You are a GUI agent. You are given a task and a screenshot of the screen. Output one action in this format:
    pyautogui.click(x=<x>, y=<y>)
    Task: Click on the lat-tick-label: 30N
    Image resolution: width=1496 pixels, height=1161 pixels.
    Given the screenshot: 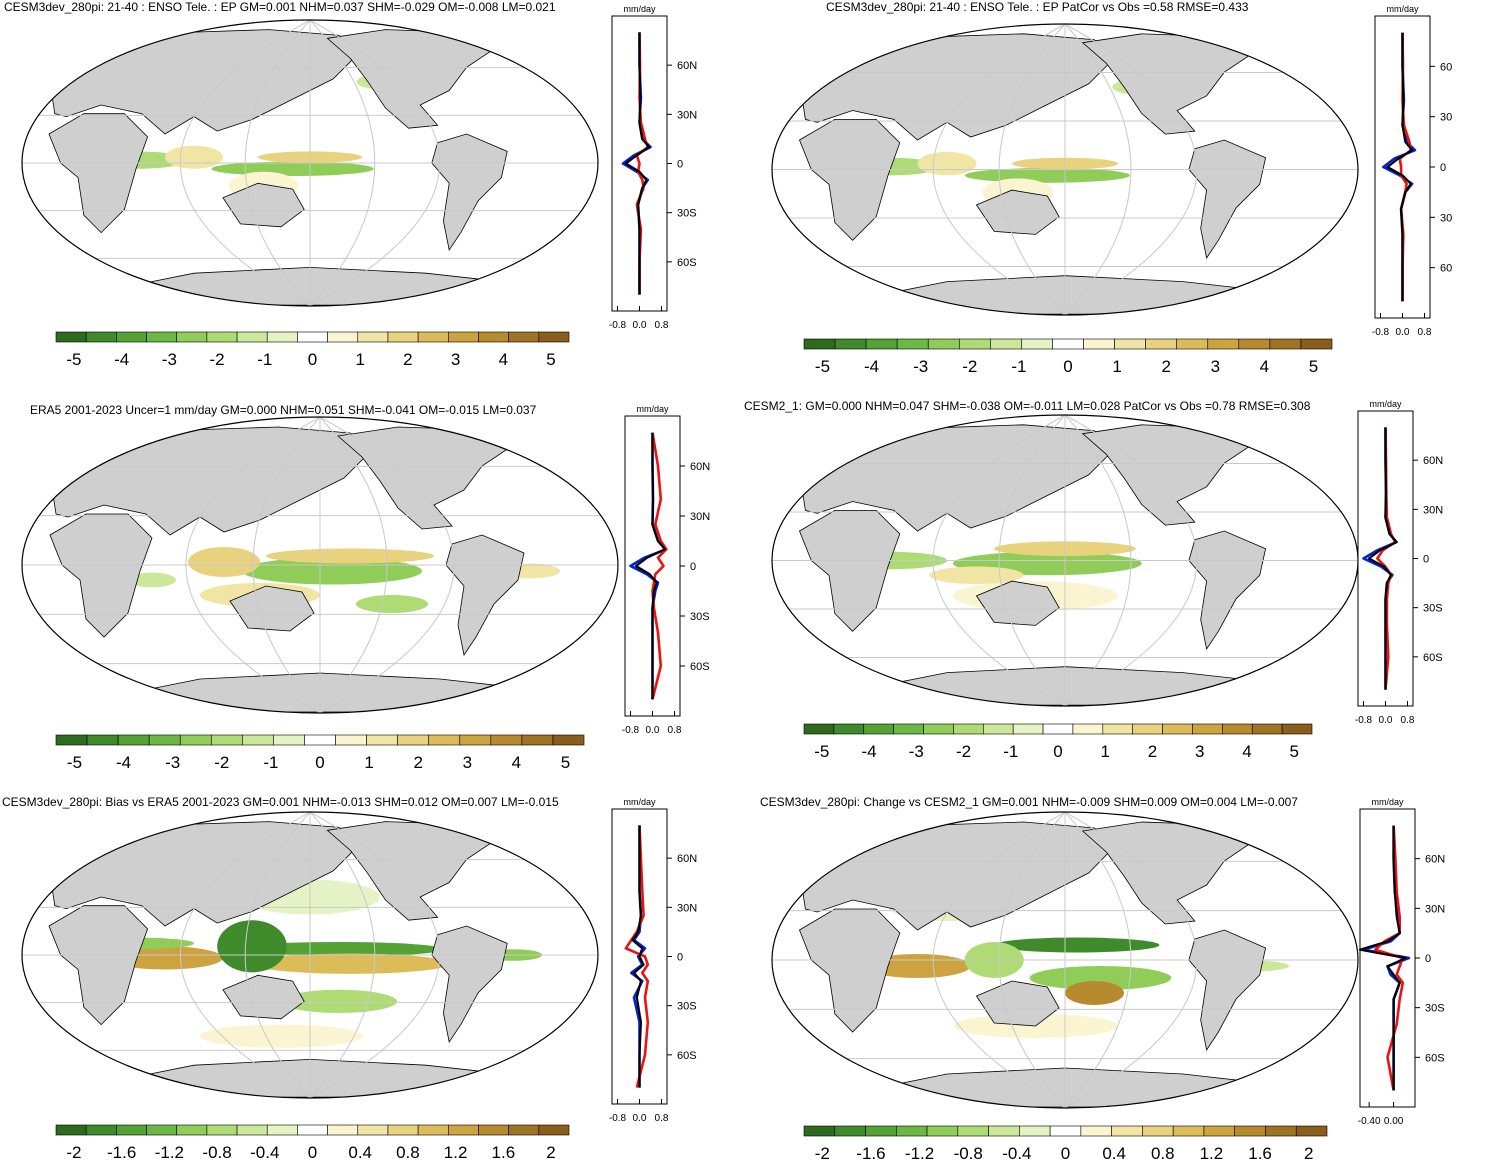 What is the action you would take?
    pyautogui.click(x=1435, y=909)
    